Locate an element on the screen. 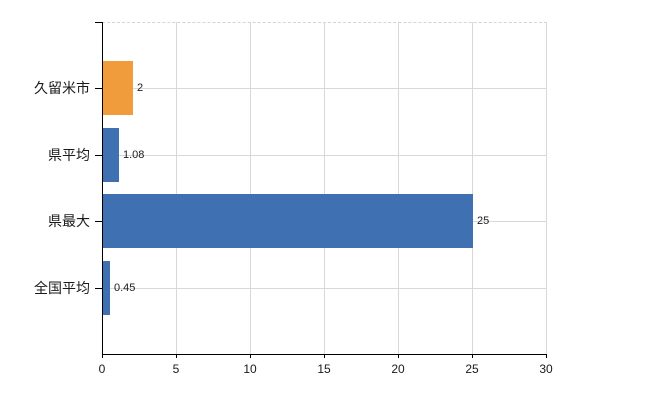 This screenshot has height=400, width=650. x-axis-tick-label: 5 is located at coordinates (176, 369).